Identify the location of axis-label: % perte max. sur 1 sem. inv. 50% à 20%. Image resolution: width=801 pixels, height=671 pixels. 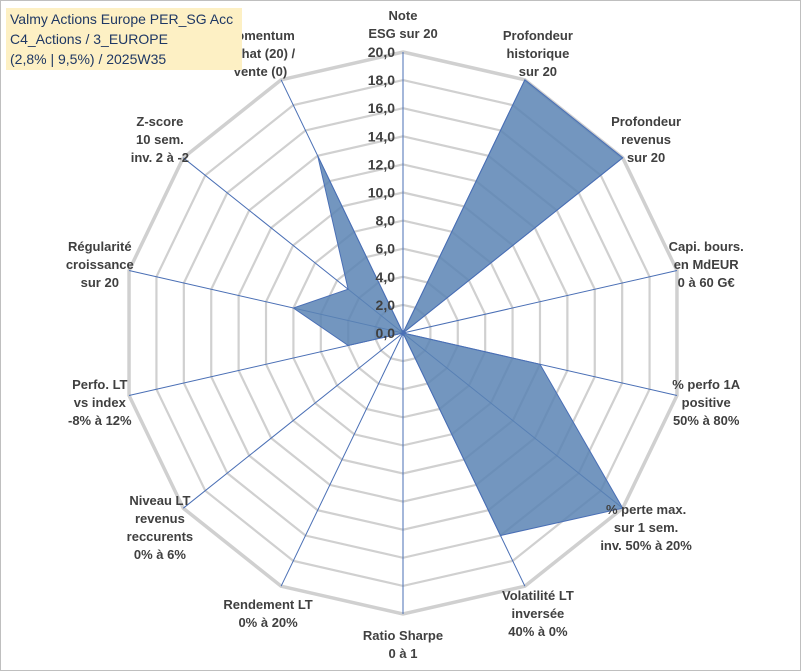
(646, 527).